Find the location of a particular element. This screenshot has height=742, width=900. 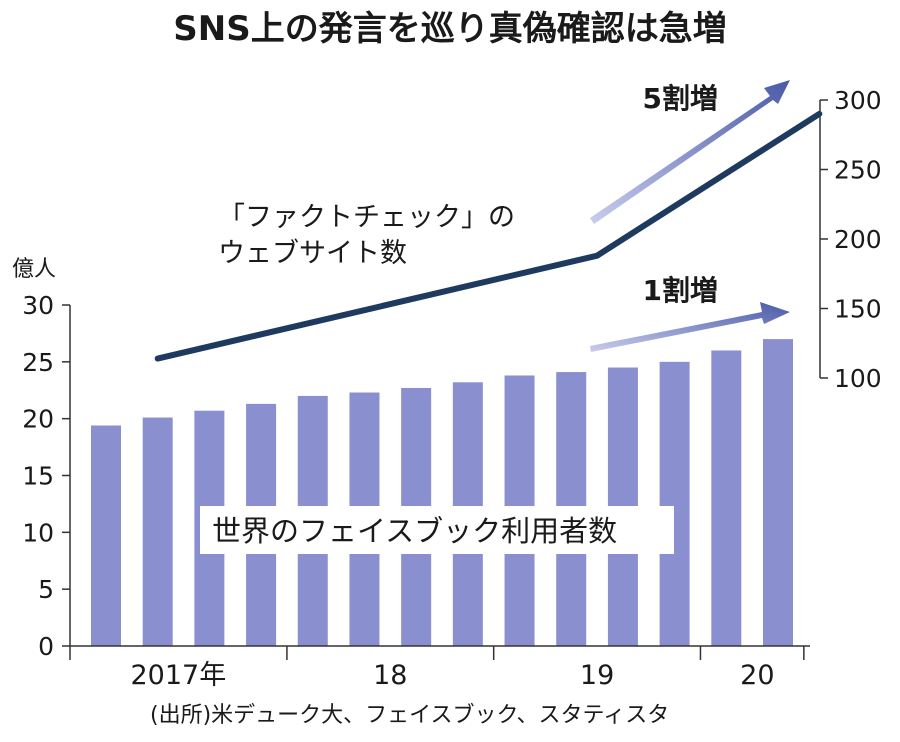

x-tick-label: 18 is located at coordinates (390, 675).